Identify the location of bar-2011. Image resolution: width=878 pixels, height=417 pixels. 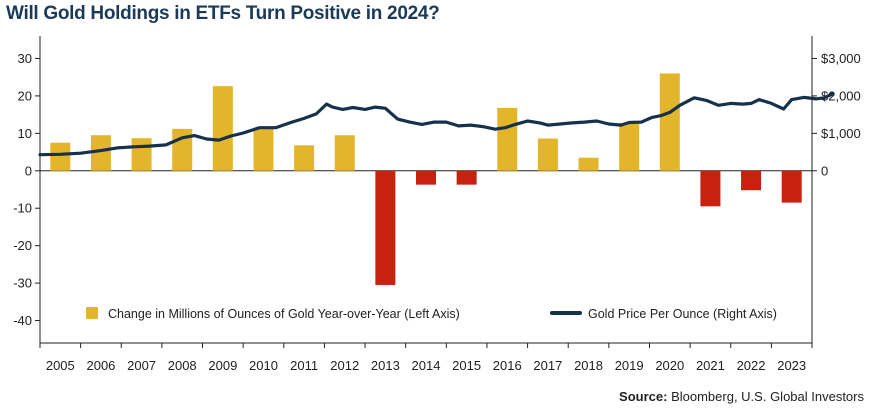
(304, 158).